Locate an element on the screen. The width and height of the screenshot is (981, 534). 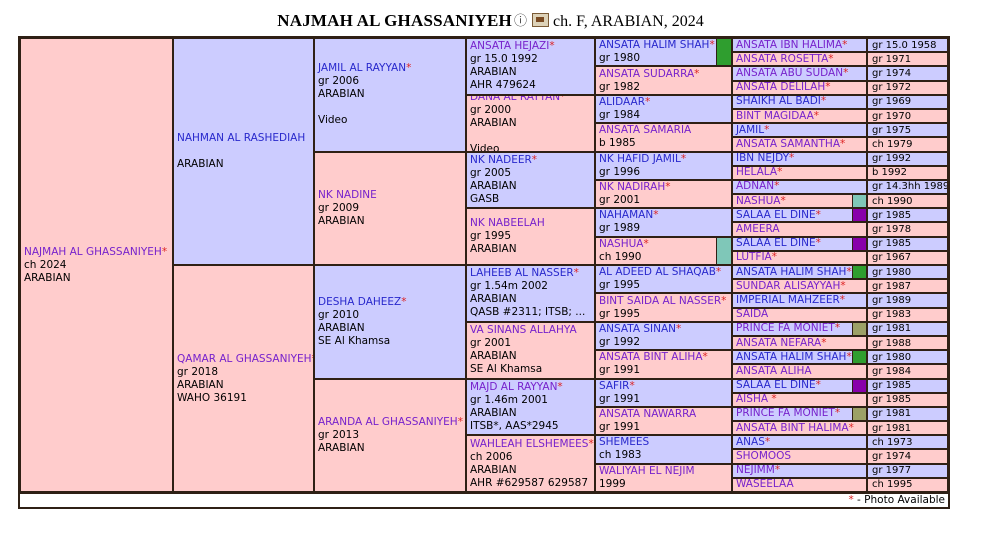
horse-name-link: JAMIL is located at coordinates (750, 129).